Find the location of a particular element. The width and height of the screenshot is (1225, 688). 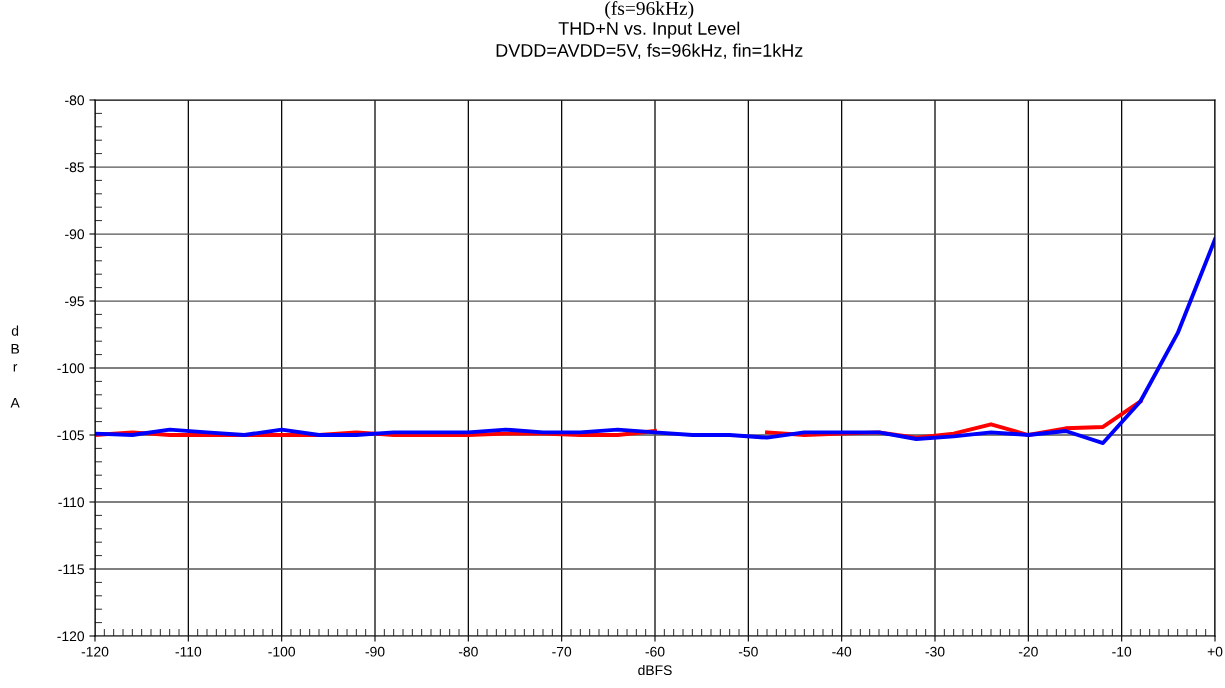

y-tick-label: -90 is located at coordinates (75, 234).